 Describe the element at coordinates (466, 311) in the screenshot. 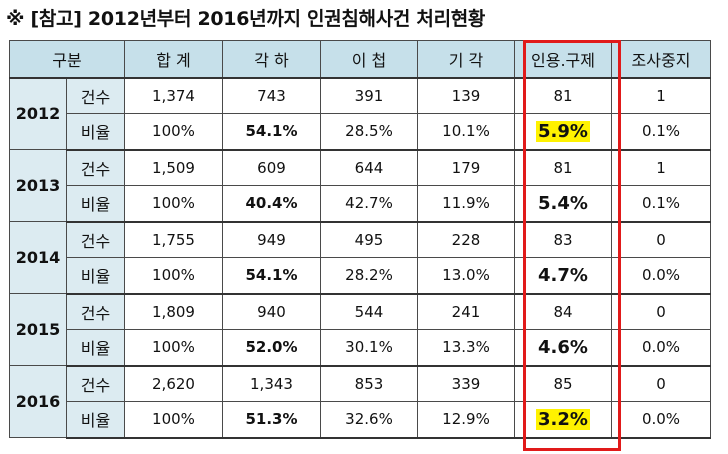

I see `count-cell: 241` at that location.